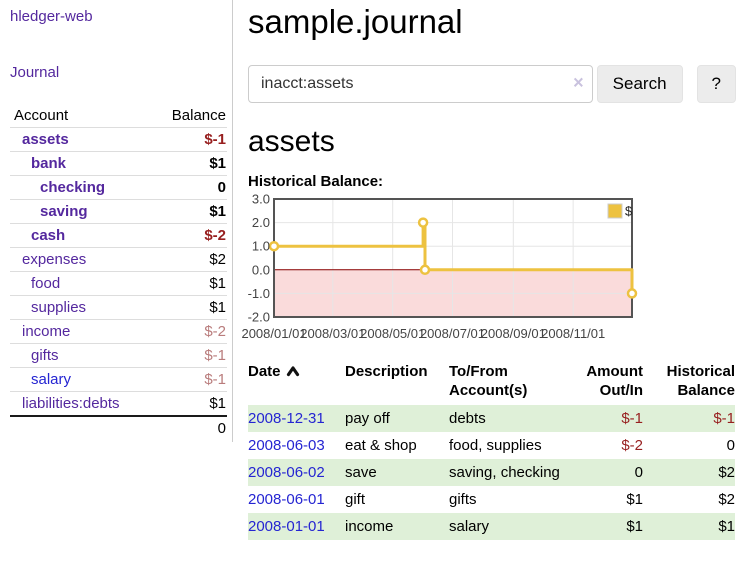 This screenshot has height=582, width=742. I want to click on register-header-date: Date, so click(296, 381).